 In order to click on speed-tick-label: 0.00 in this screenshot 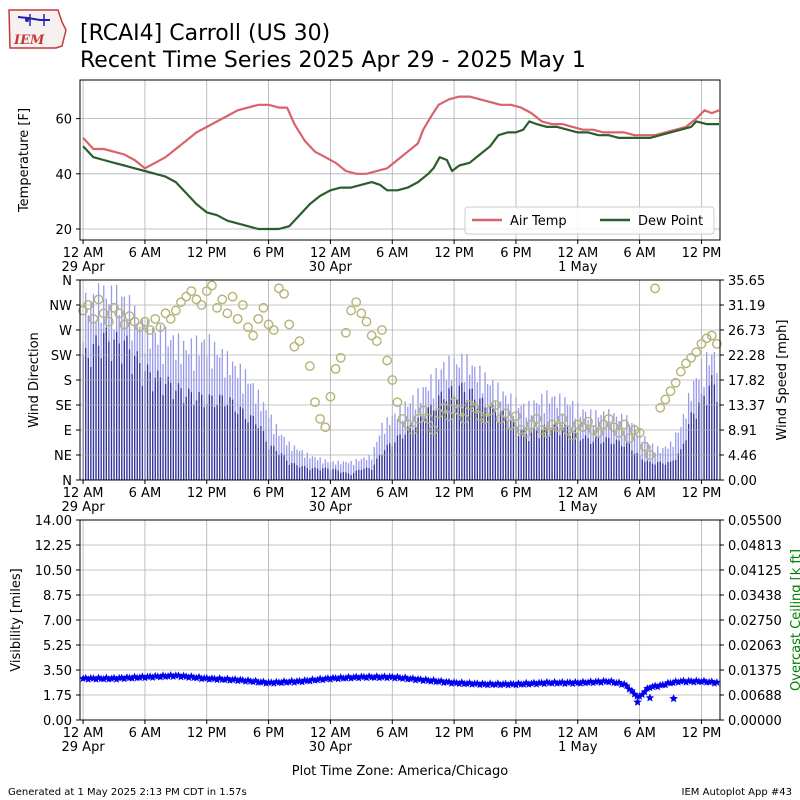, I will do `click(742, 481)`.